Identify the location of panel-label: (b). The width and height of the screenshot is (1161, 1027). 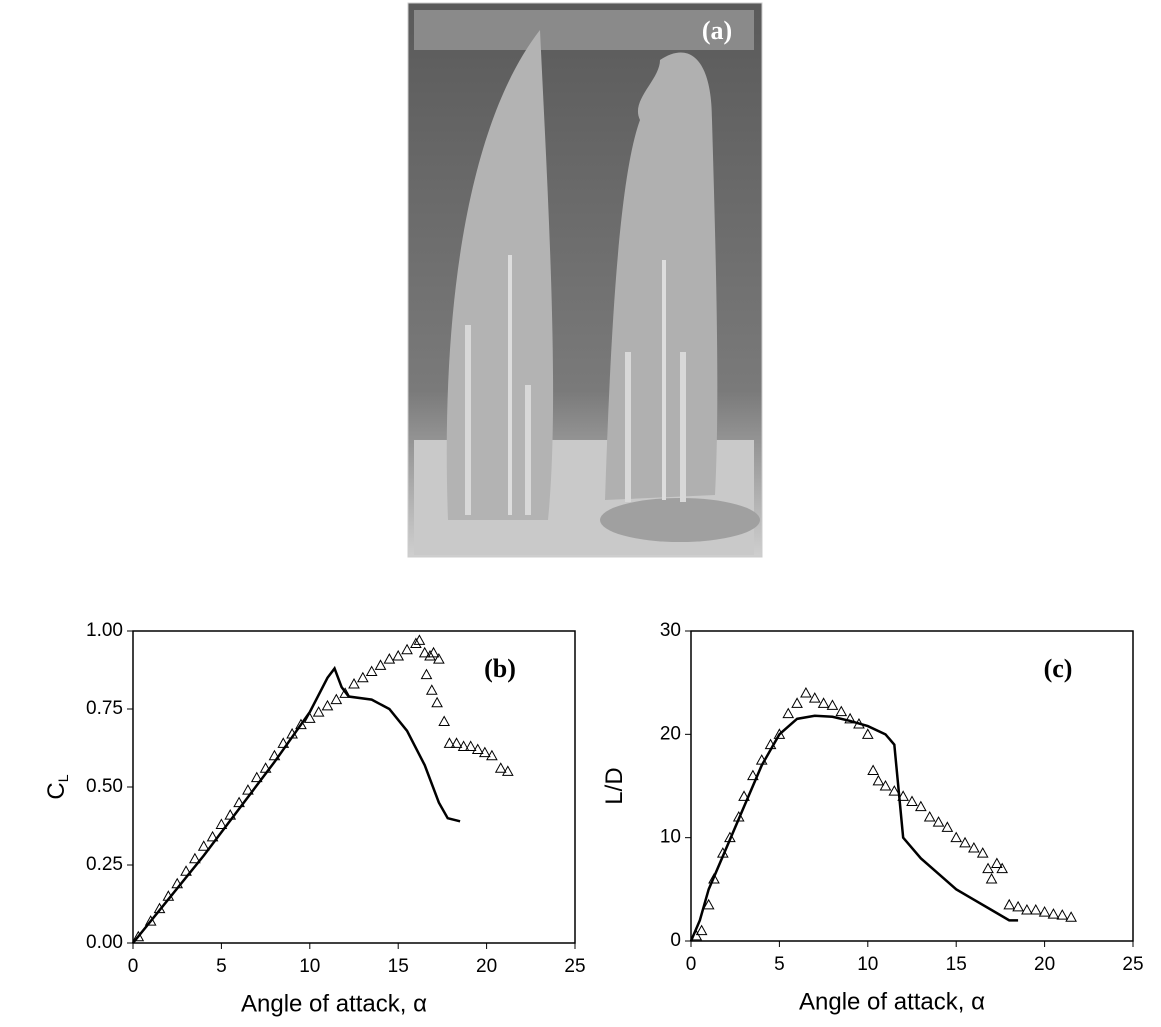
(500, 668).